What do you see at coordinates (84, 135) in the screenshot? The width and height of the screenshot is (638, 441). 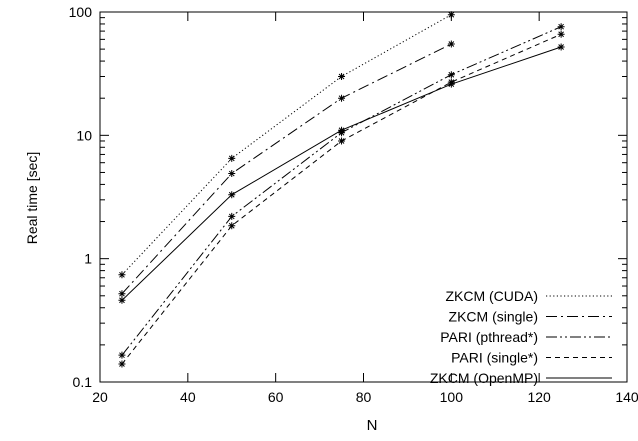 I see `y-tick-label: 10` at bounding box center [84, 135].